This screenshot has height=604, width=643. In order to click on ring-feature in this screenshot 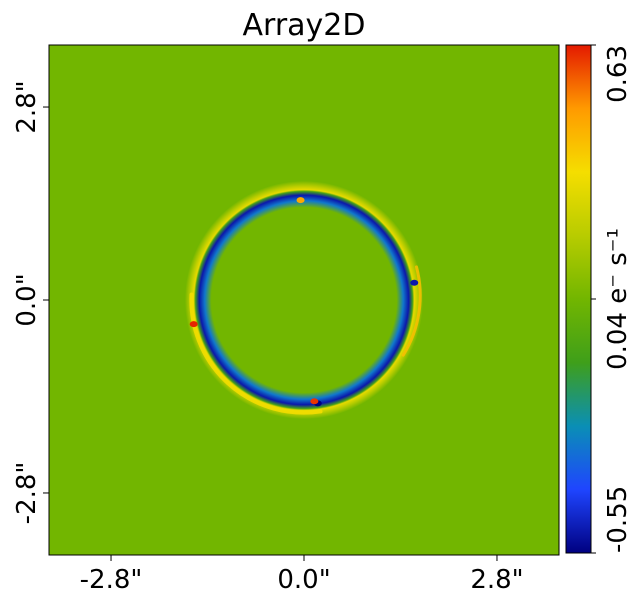, I will do `click(304, 300)`.